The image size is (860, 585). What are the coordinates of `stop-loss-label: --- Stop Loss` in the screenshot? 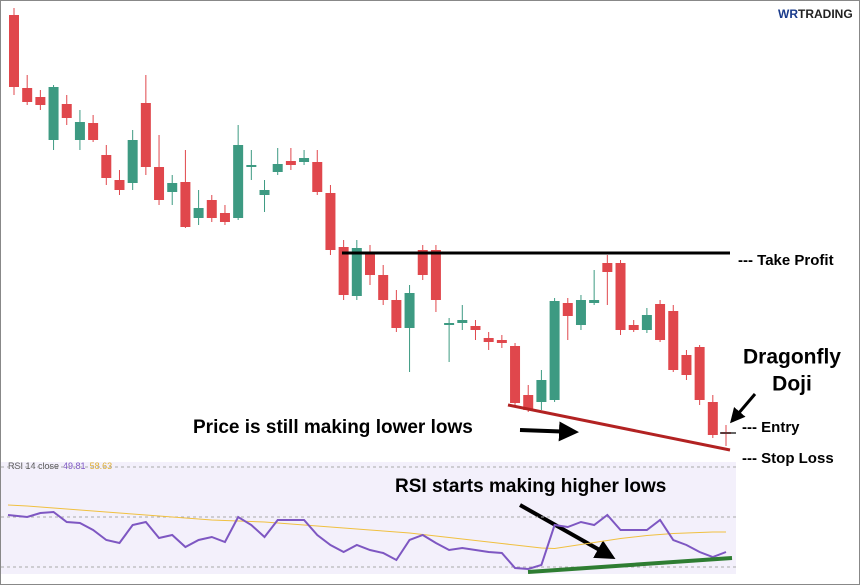 It's located at (788, 458).